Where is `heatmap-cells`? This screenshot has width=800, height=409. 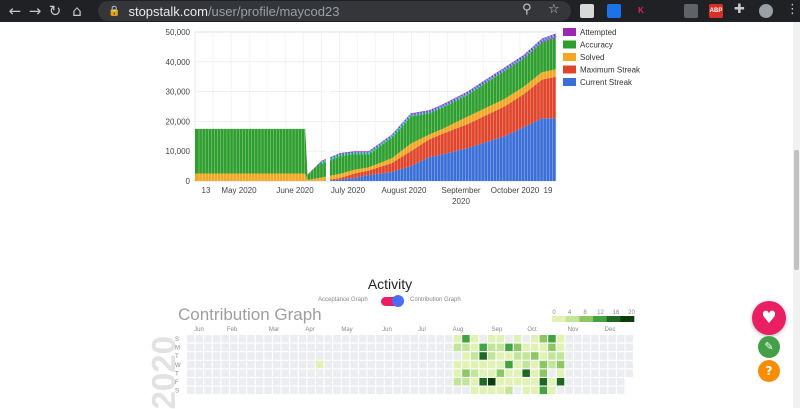
heatmap-cells is located at coordinates (410, 365).